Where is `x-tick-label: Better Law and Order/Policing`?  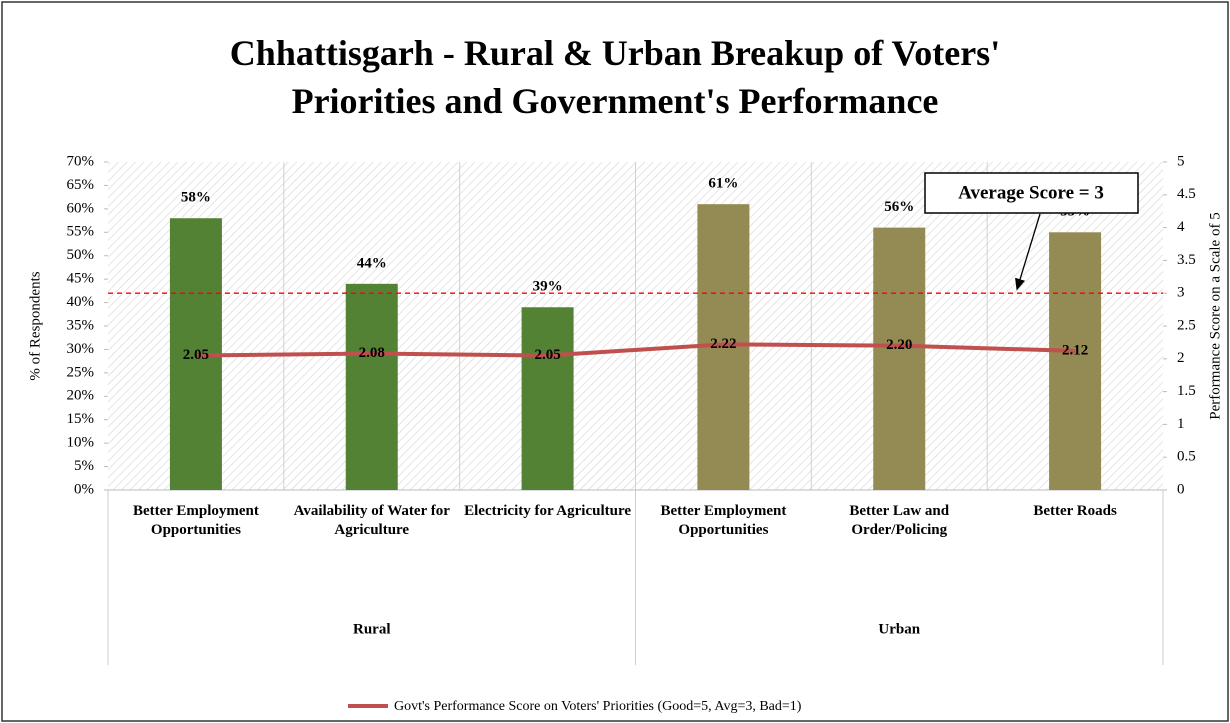 x-tick-label: Better Law and Order/Policing is located at coordinates (899, 520).